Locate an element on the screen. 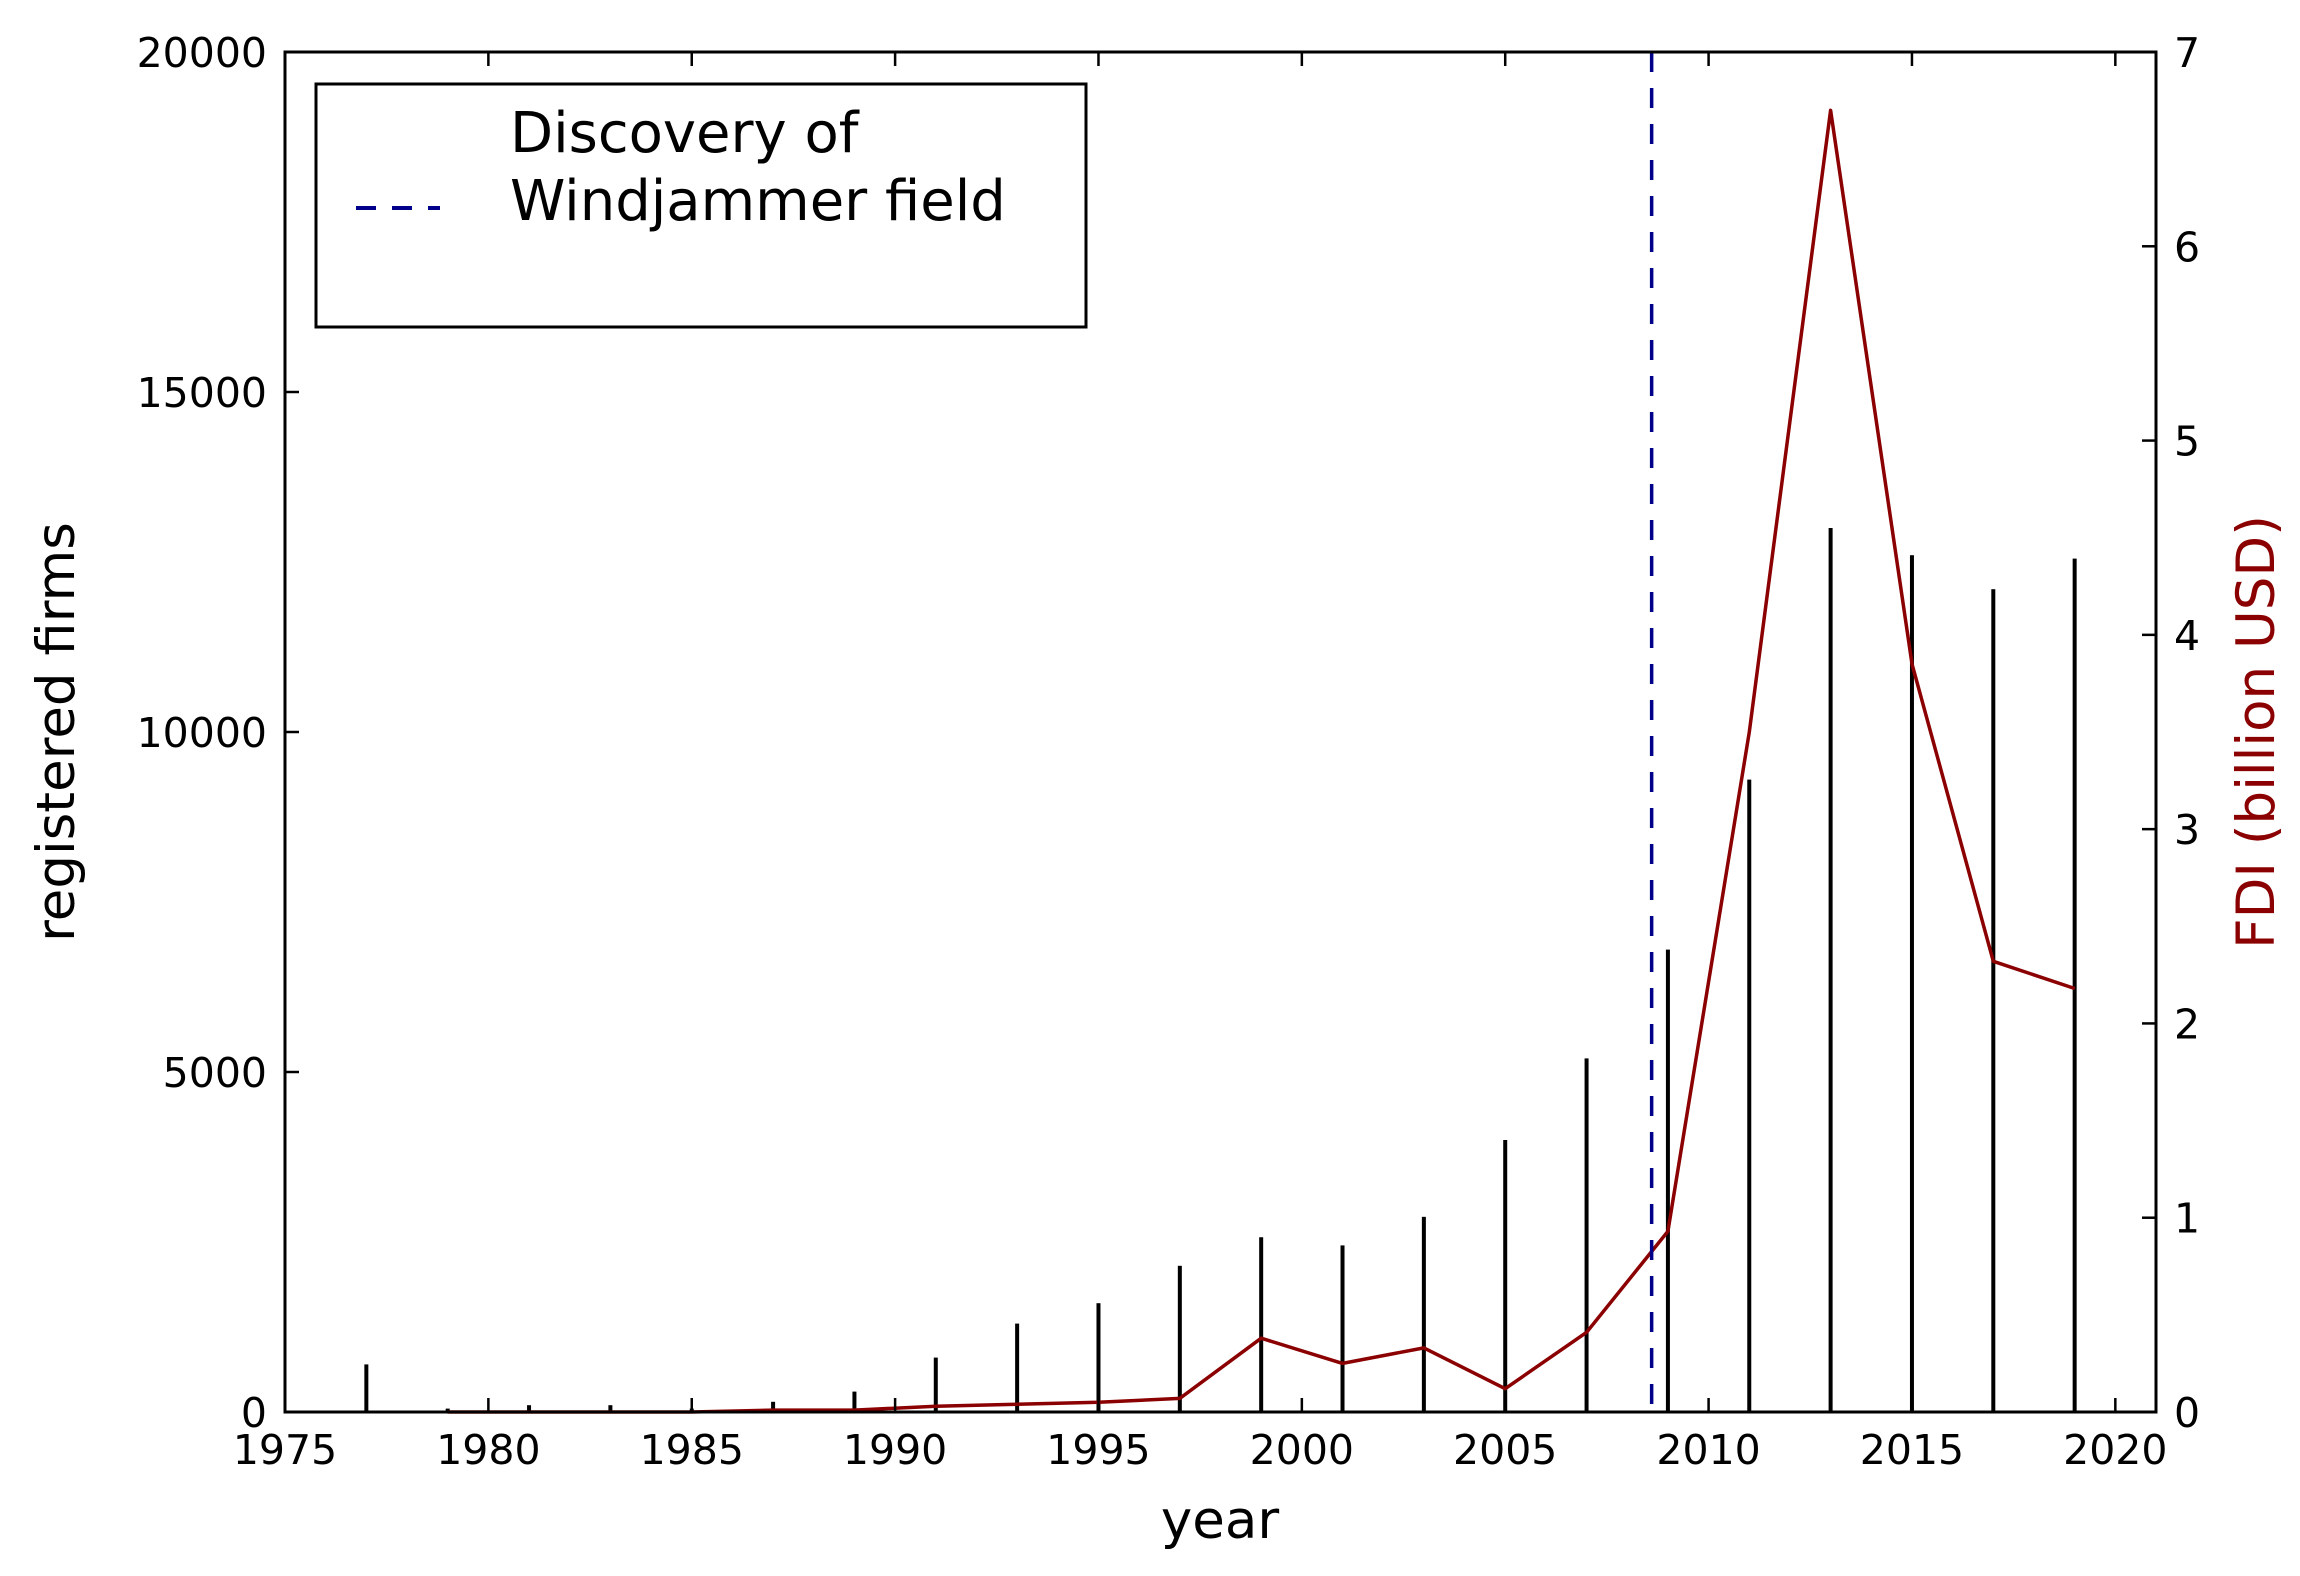 This screenshot has height=1576, width=2300. y-axis-title: registered firms is located at coordinates (56, 732).